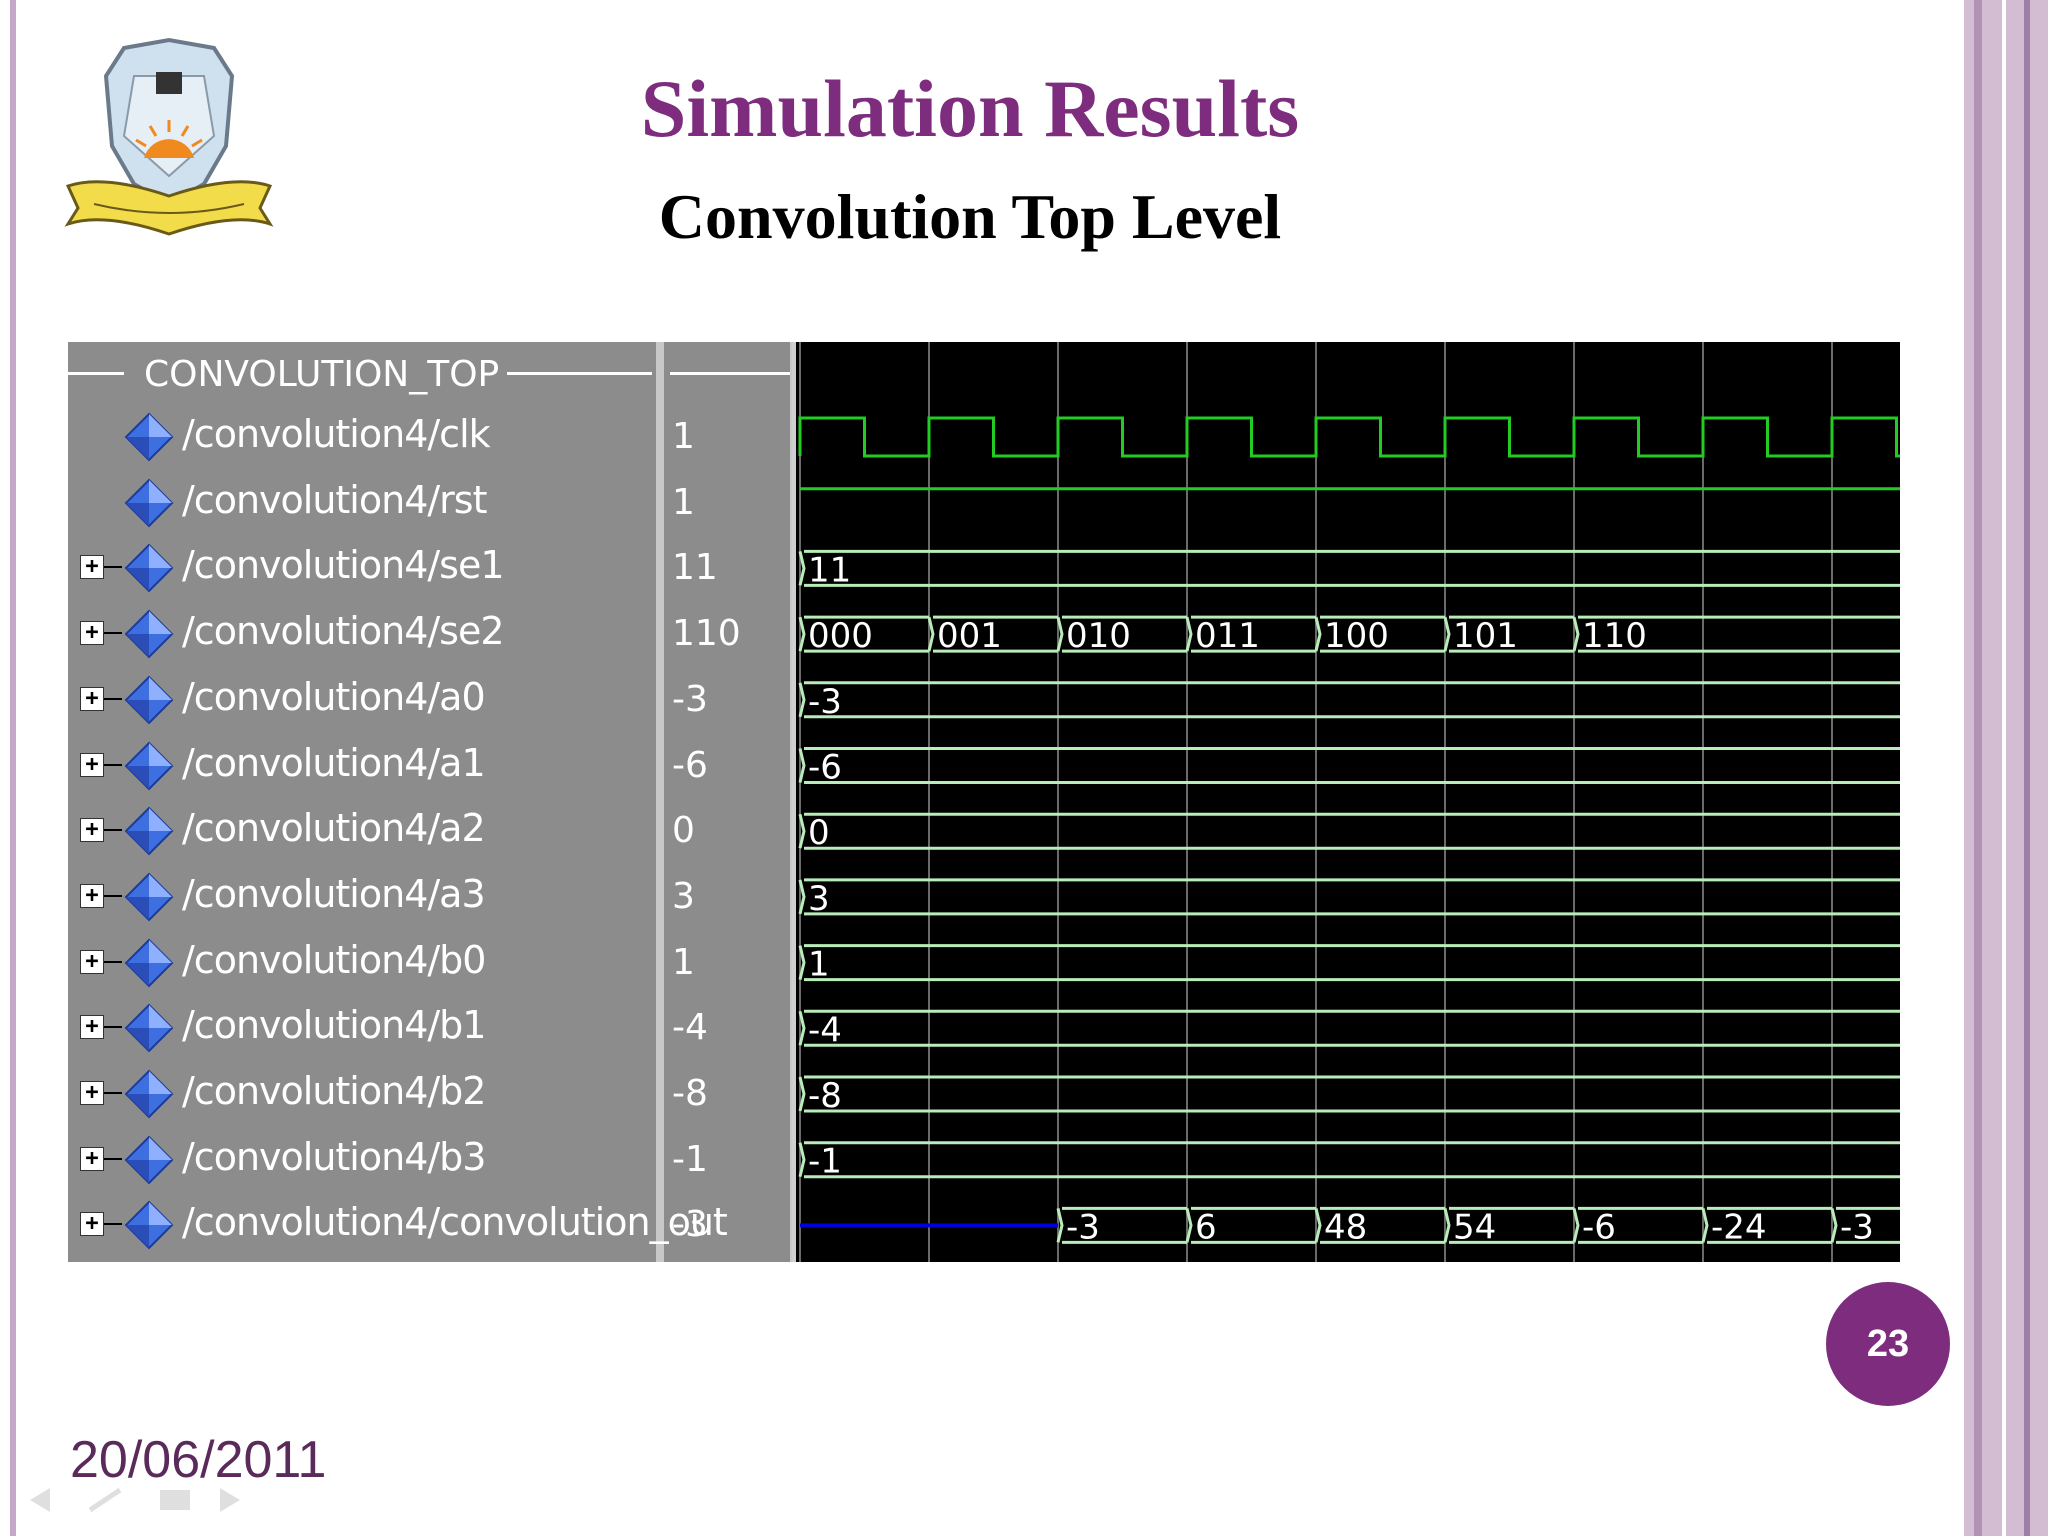  Describe the element at coordinates (840, 636) in the screenshot. I see `bus-value-label: 000` at that location.